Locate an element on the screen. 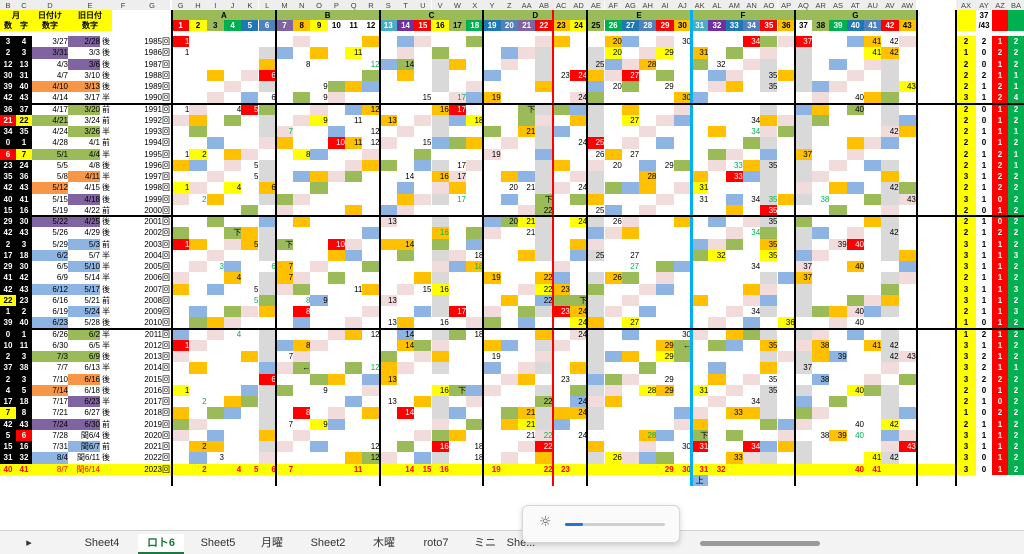 The height and width of the screenshot is (554, 1024). draw-number: 1990回 is located at coordinates (157, 98).